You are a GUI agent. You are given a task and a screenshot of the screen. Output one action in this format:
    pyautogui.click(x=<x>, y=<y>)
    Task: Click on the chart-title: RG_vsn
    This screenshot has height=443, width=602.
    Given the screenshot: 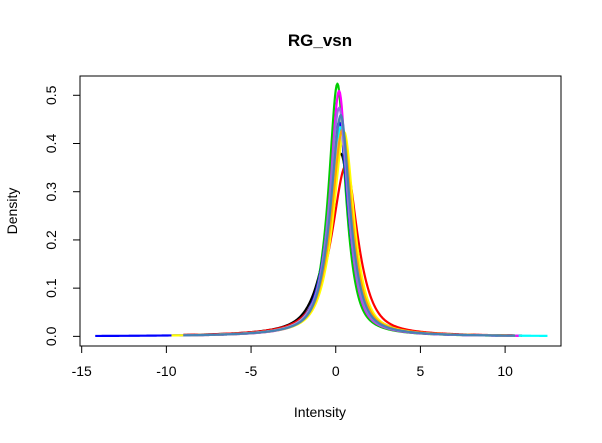 What is the action you would take?
    pyautogui.click(x=320, y=40)
    